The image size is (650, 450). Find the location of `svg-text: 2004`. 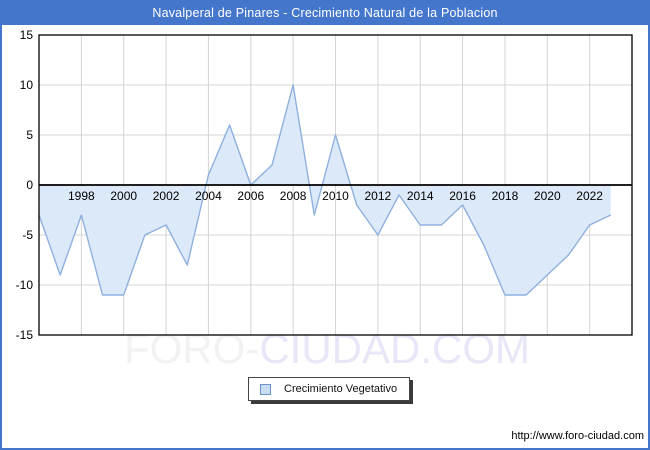

svg-text: 2004 is located at coordinates (208, 196).